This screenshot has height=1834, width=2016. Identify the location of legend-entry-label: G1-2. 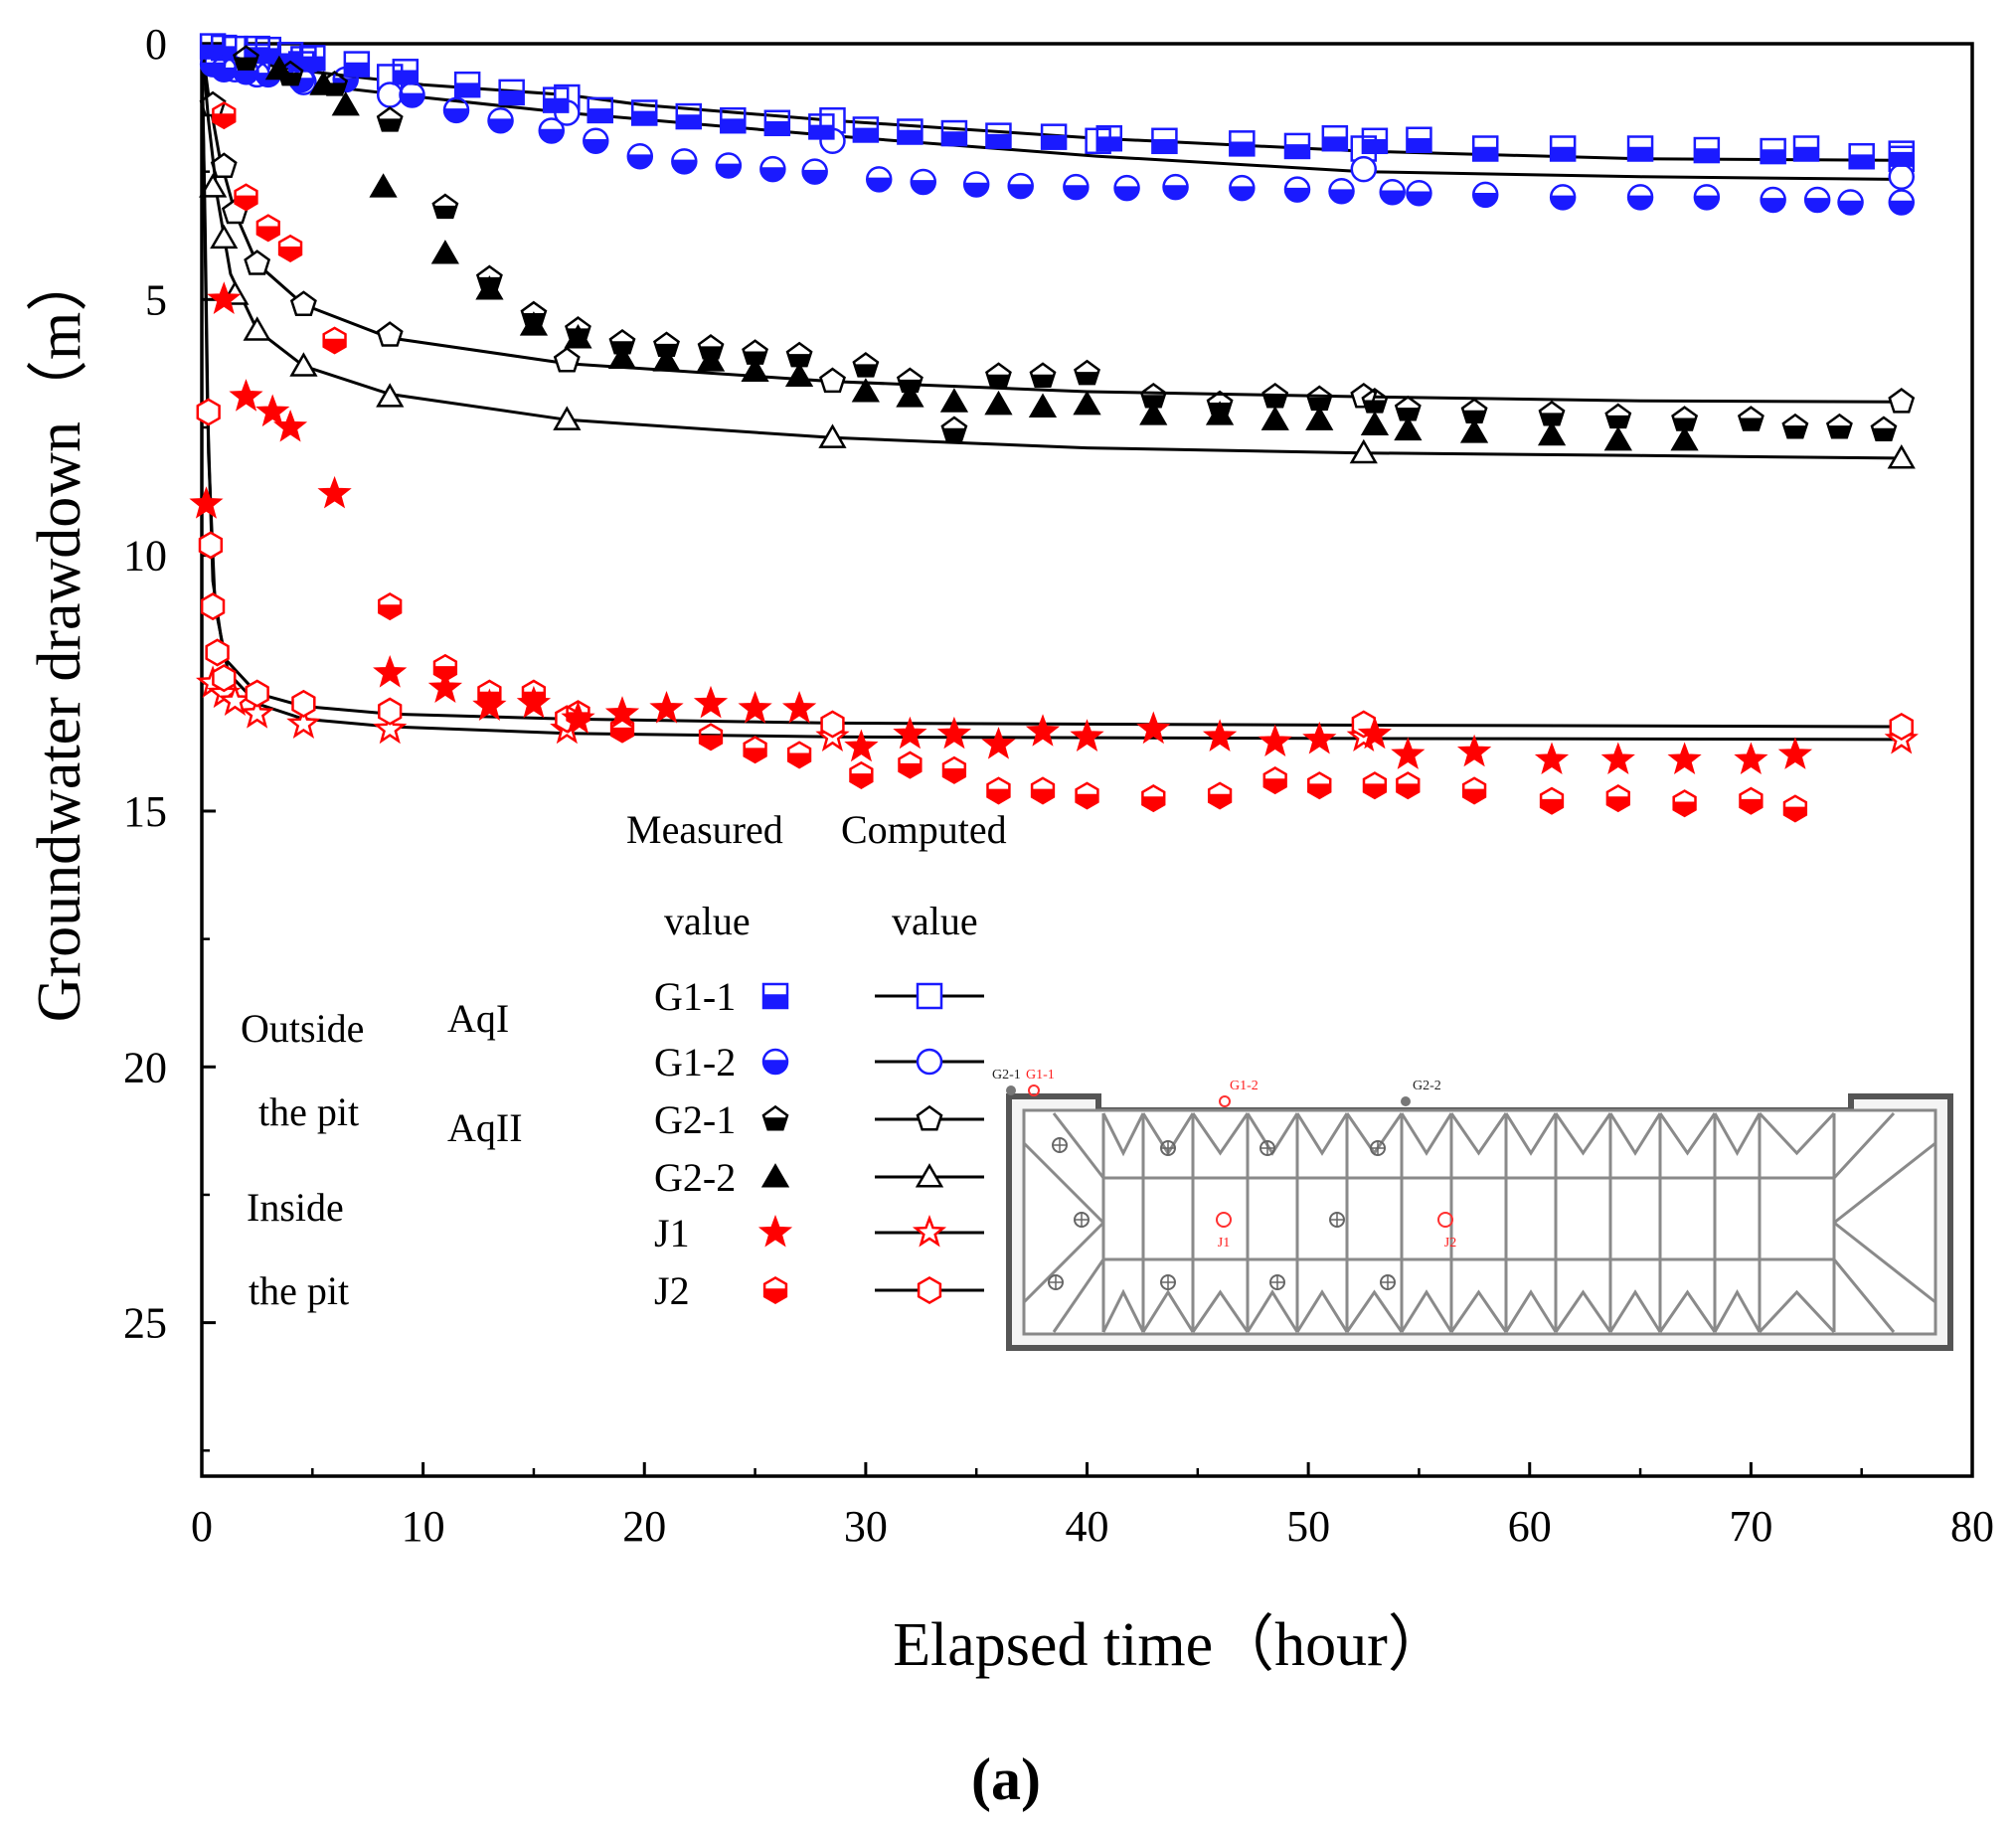
(695, 1062).